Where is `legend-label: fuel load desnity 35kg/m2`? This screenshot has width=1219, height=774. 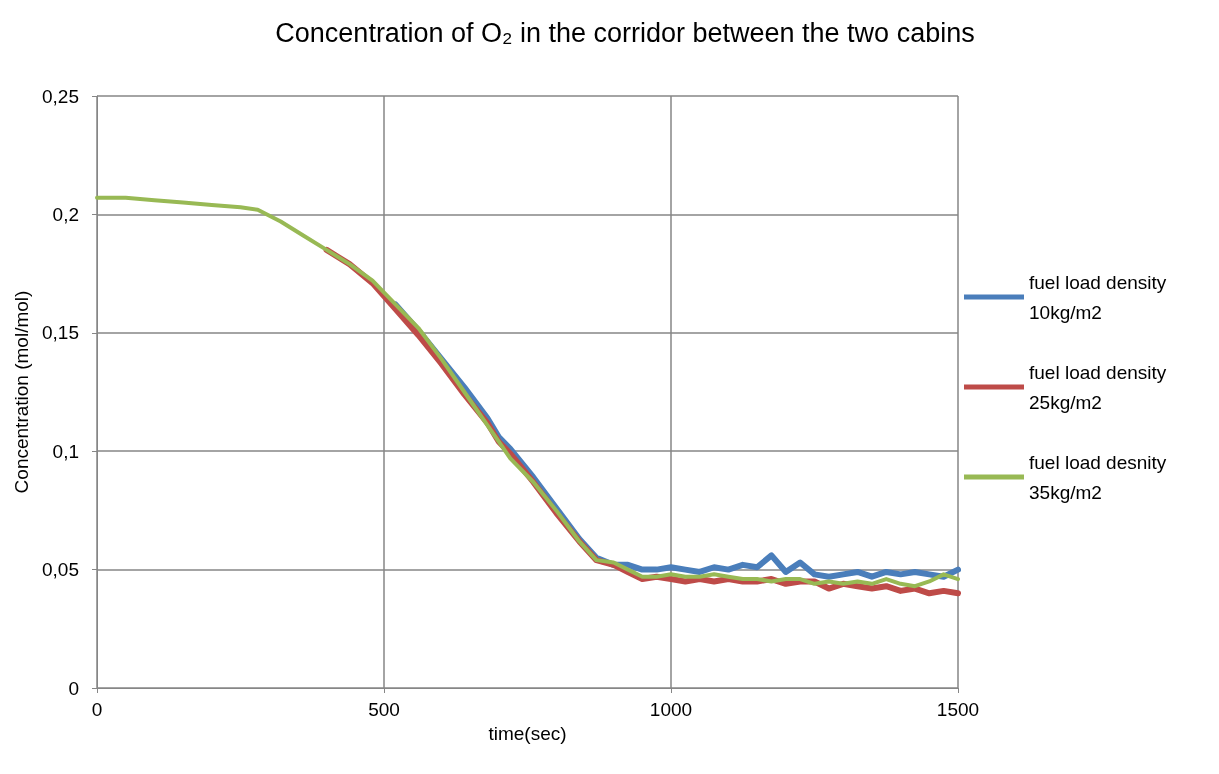
legend-label: fuel load desnity 35kg/m2 is located at coordinates (1100, 477).